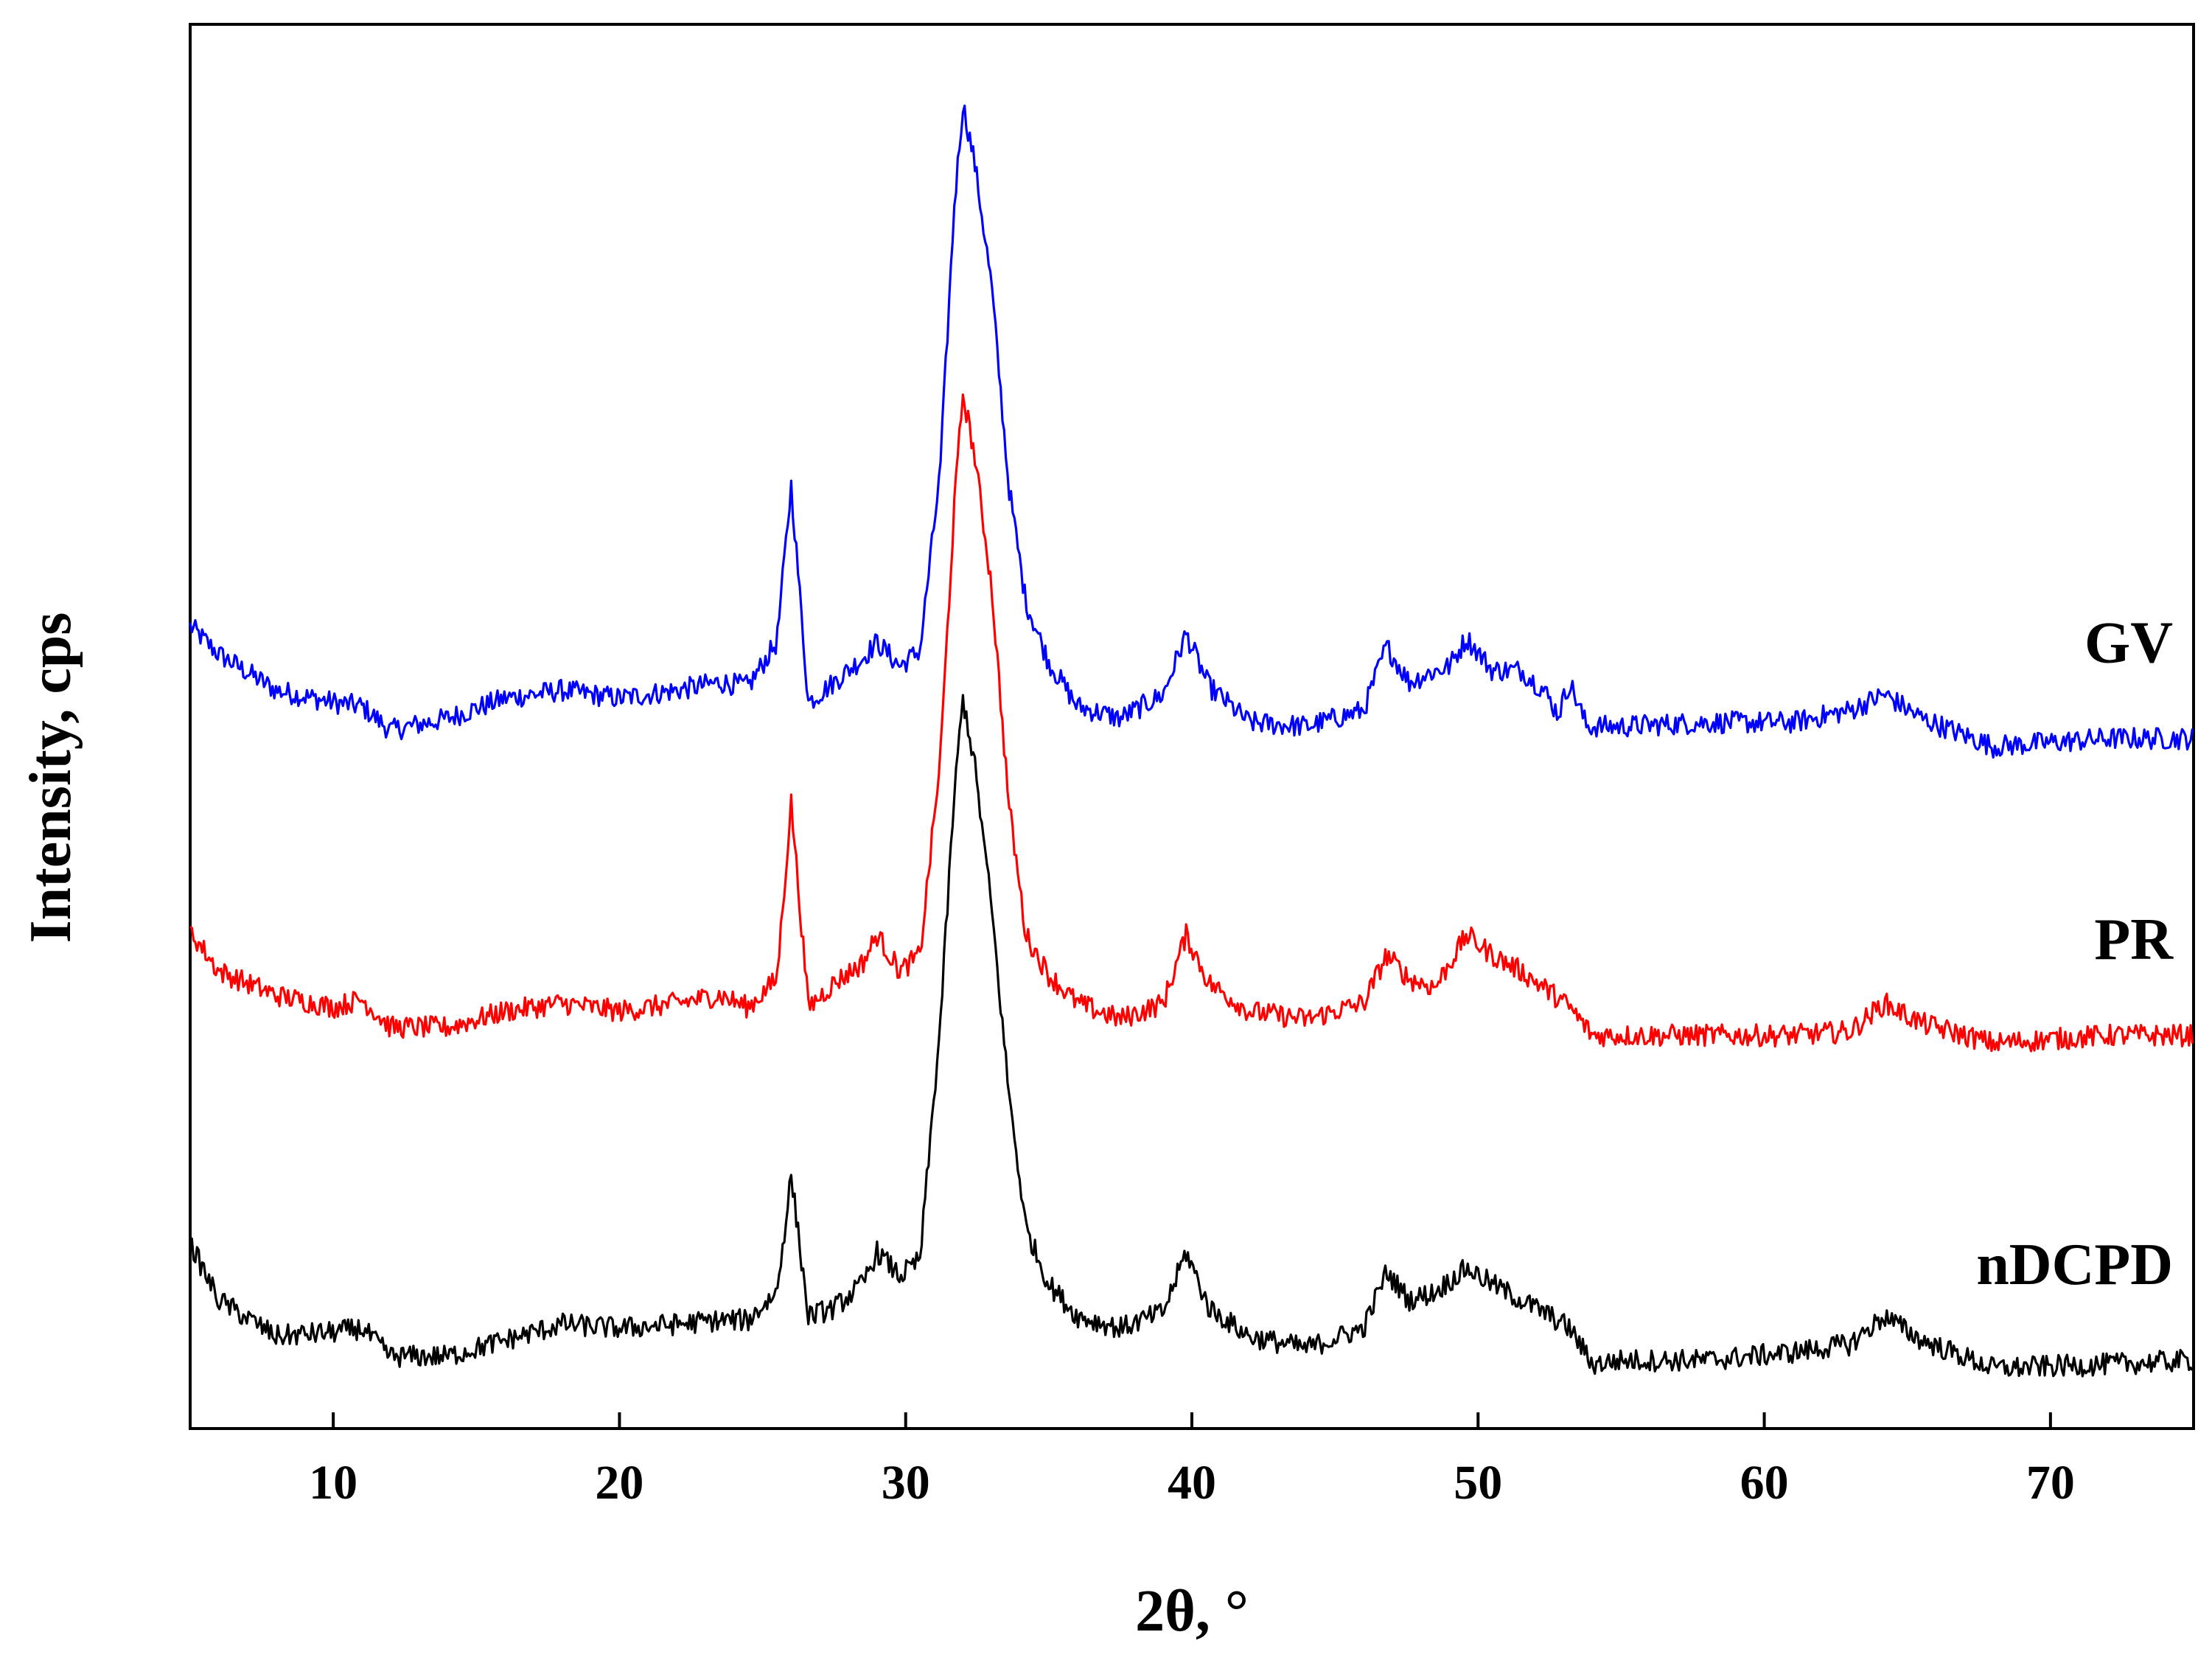 This screenshot has width=2212, height=1660. What do you see at coordinates (1478, 1483) in the screenshot?
I see `x-tick-label: 50` at bounding box center [1478, 1483].